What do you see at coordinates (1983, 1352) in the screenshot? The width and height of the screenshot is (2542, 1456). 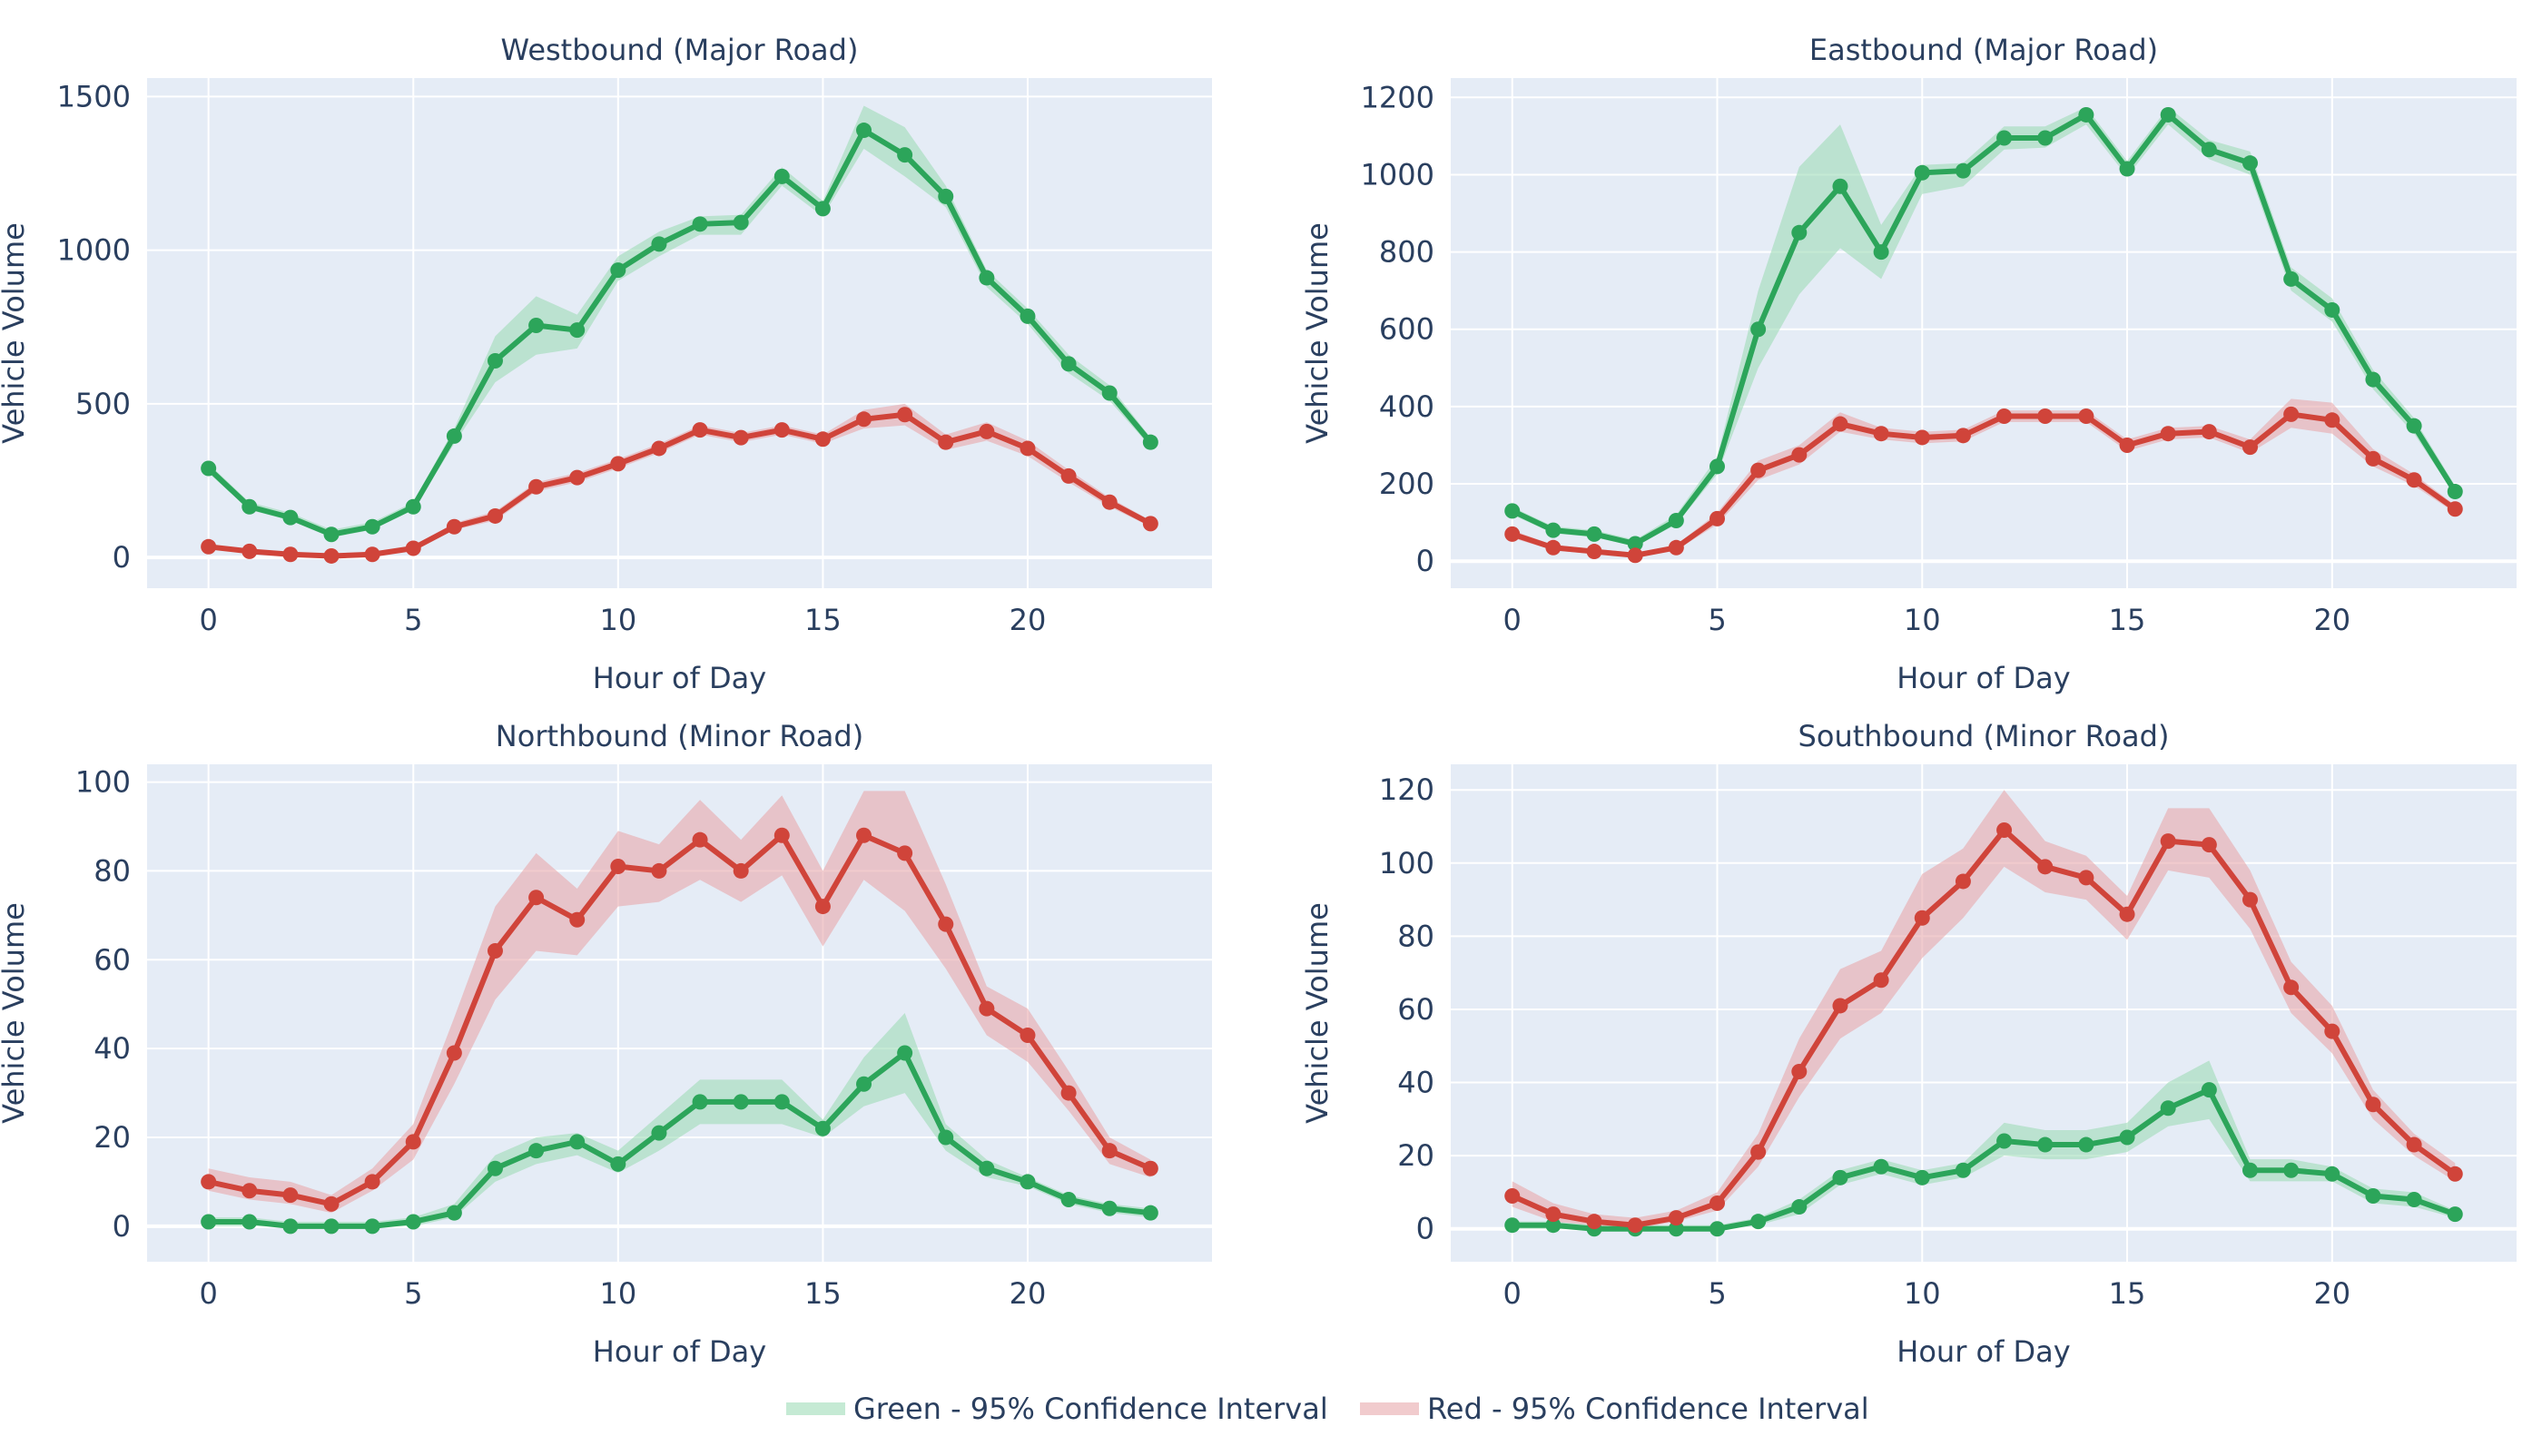 I see `x-axis-label: Hour of Day` at bounding box center [1983, 1352].